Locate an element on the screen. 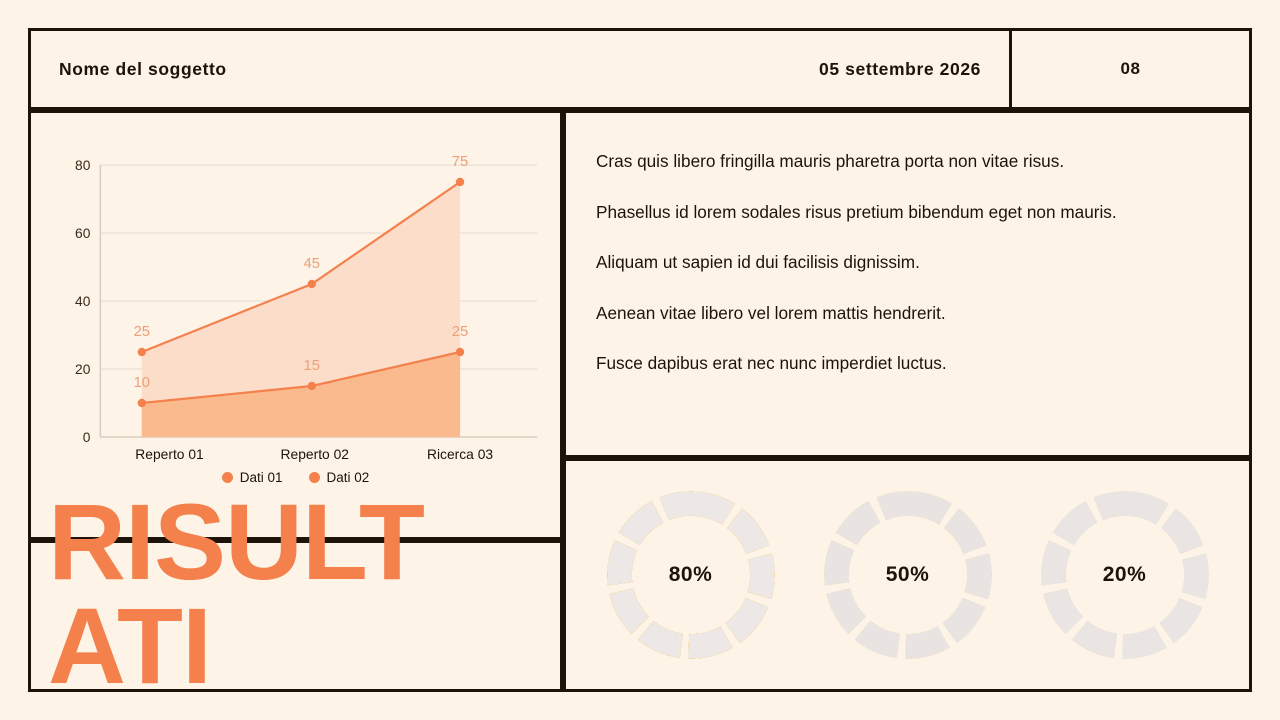 Image resolution: width=1280 pixels, height=720 pixels. svg-text: 0 is located at coordinates (87, 437).